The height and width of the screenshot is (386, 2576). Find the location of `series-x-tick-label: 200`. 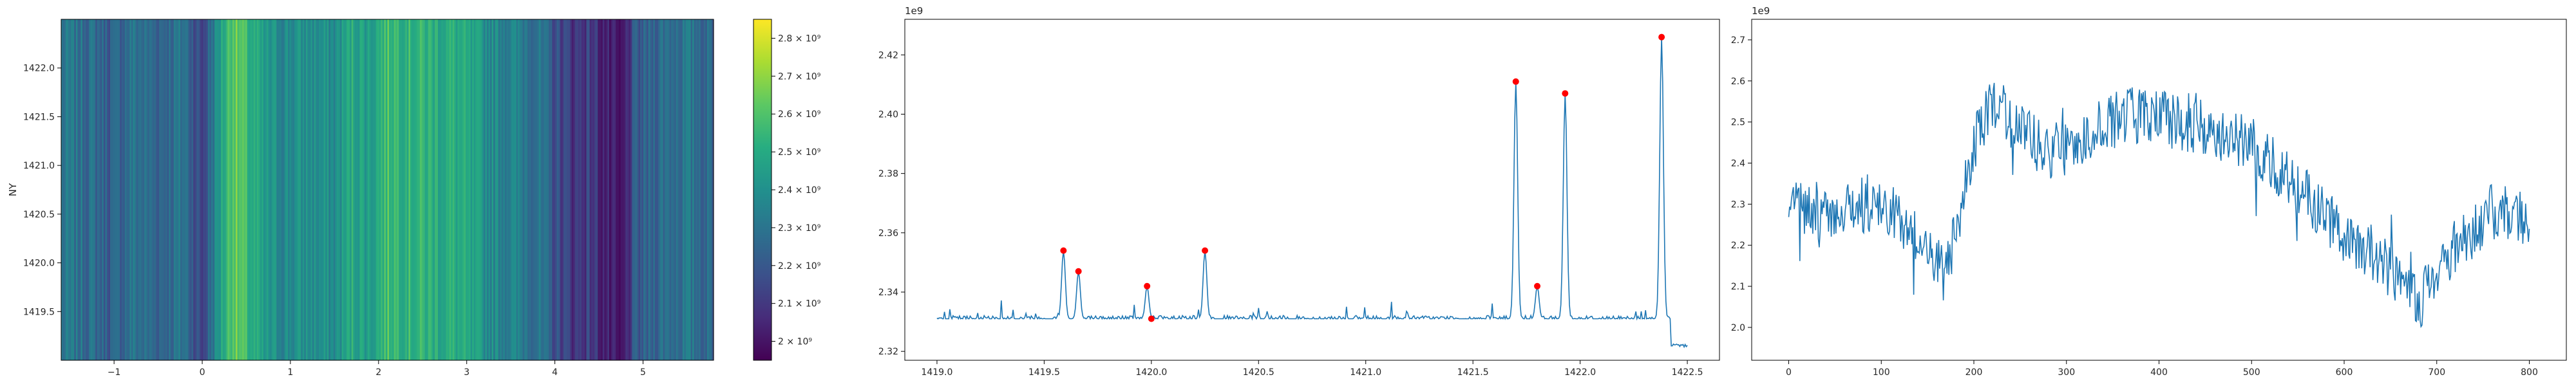

series-x-tick-label: 200 is located at coordinates (1974, 372).